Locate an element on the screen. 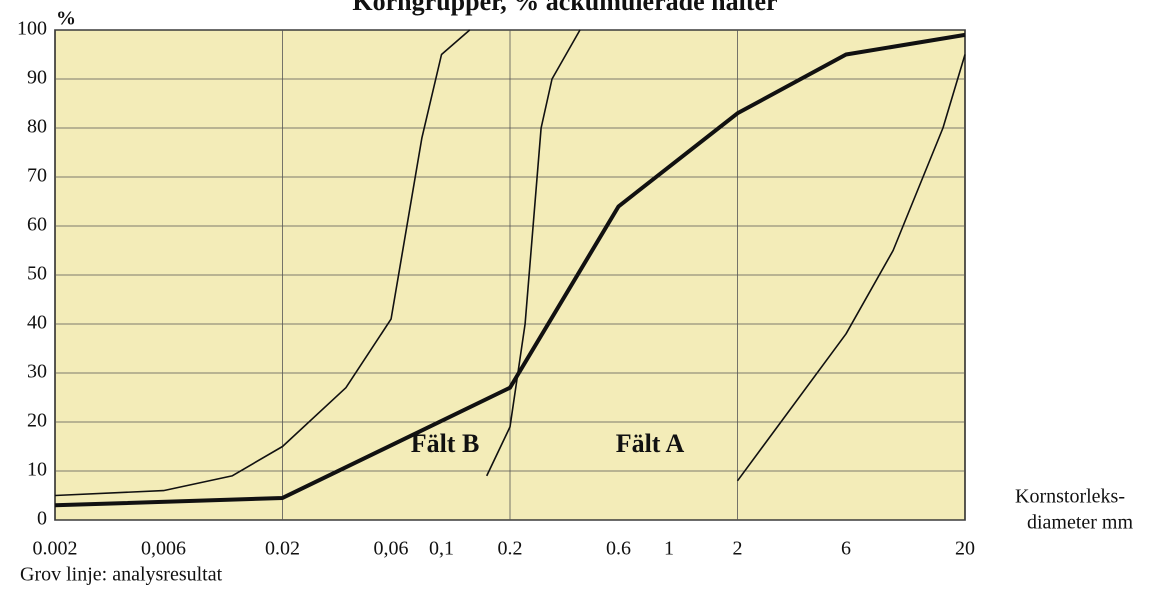  y-tick-label: 40 is located at coordinates (37, 323).